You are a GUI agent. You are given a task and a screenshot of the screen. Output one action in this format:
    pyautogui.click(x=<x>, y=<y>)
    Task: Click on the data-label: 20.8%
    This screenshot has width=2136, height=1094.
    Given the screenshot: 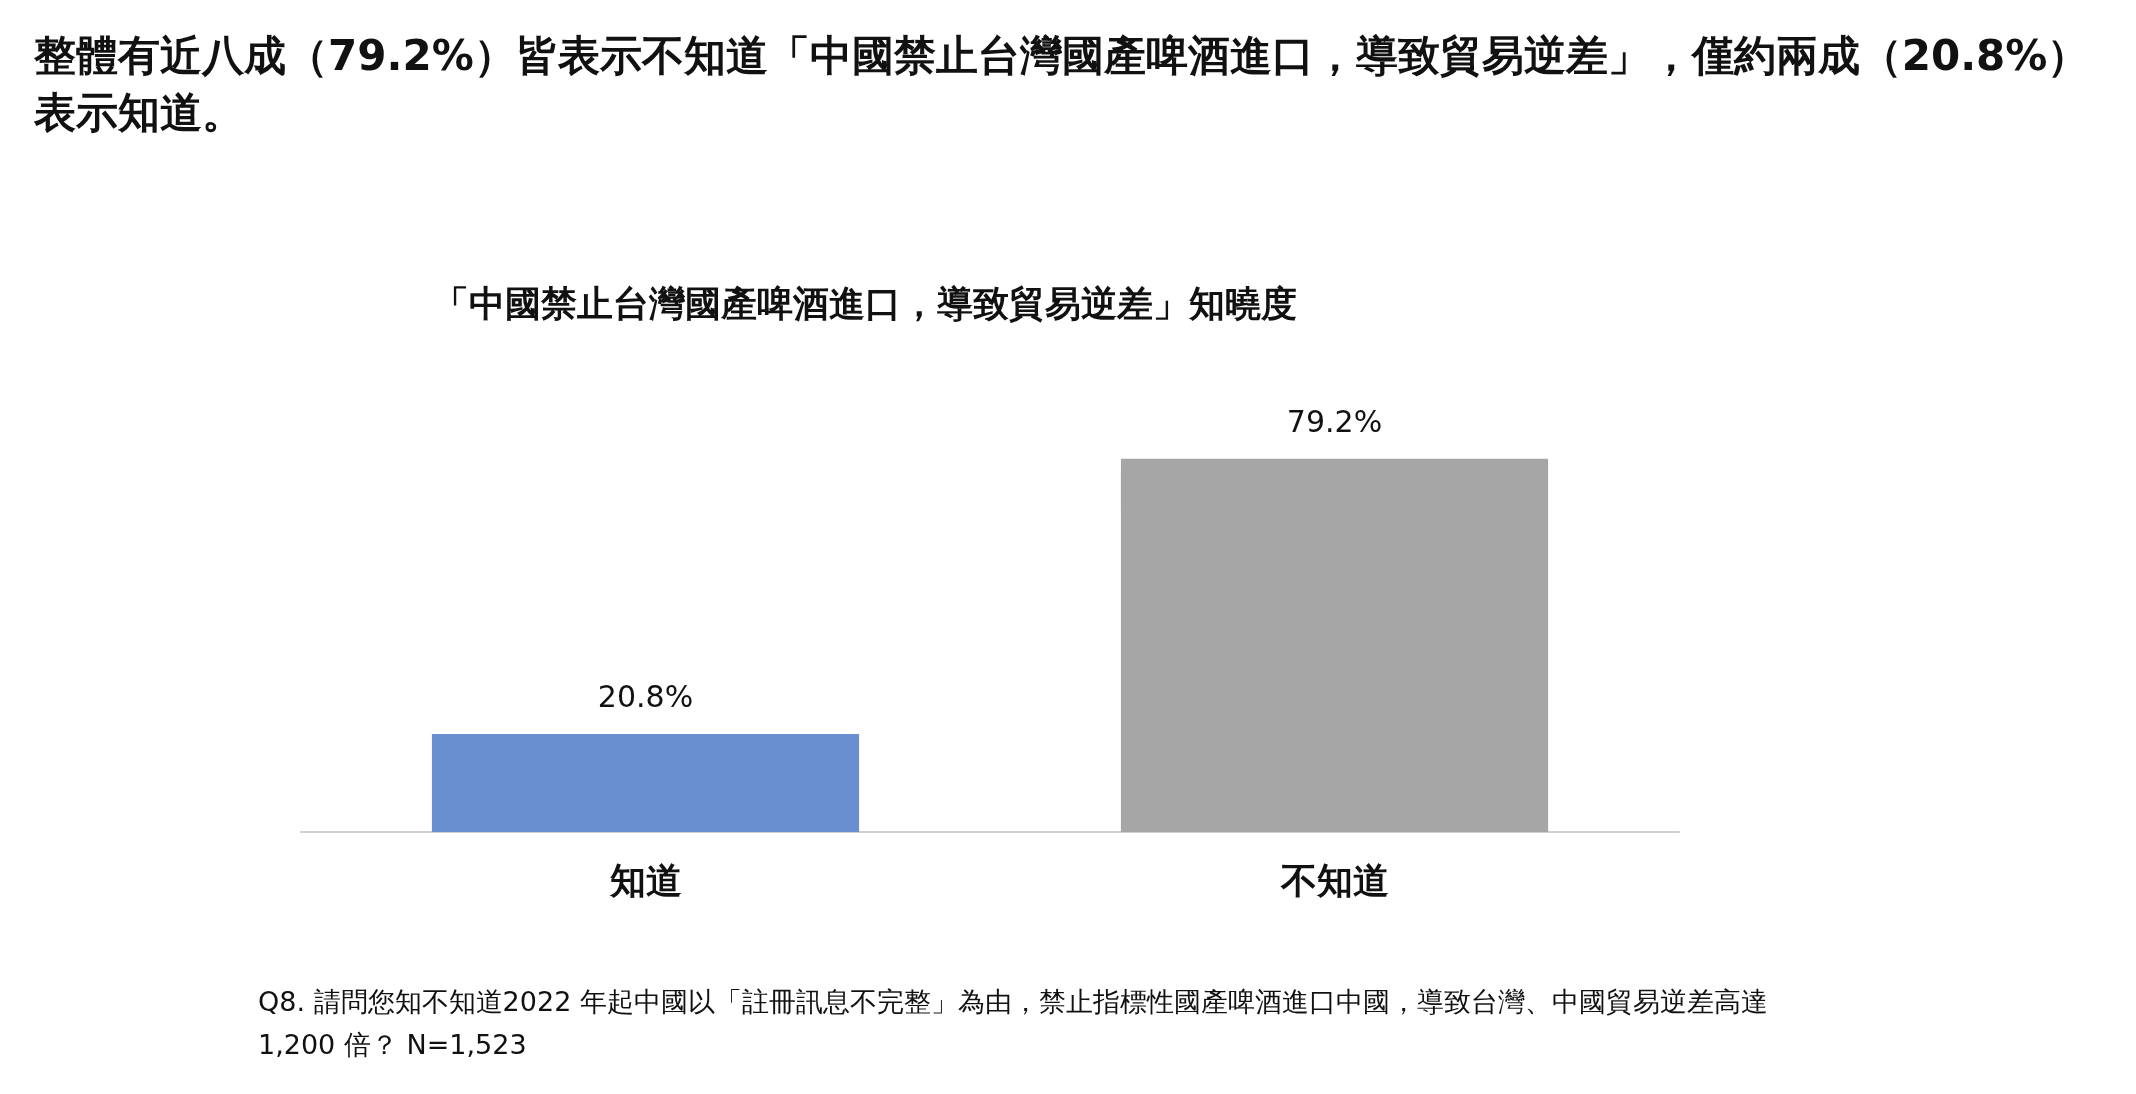 What is the action you would take?
    pyautogui.click(x=645, y=697)
    